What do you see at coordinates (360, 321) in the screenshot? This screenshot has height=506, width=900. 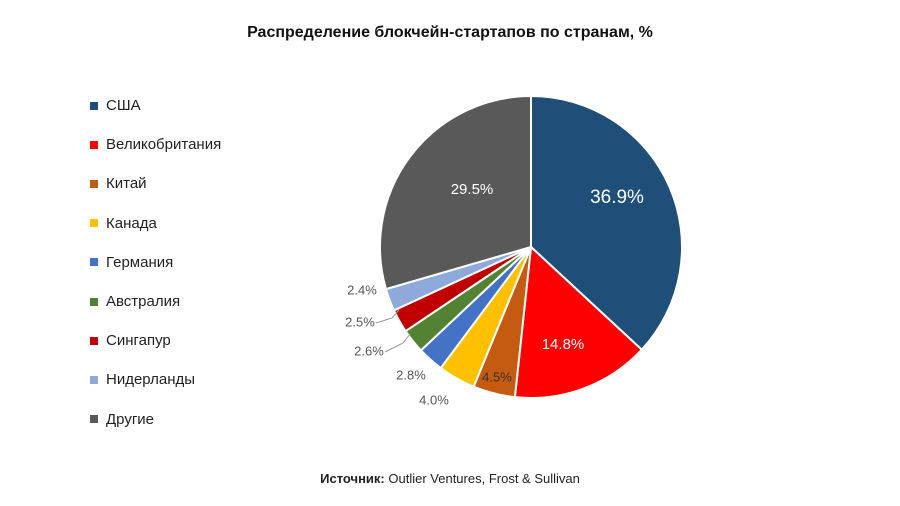 I see `data-label: 2.5%` at bounding box center [360, 321].